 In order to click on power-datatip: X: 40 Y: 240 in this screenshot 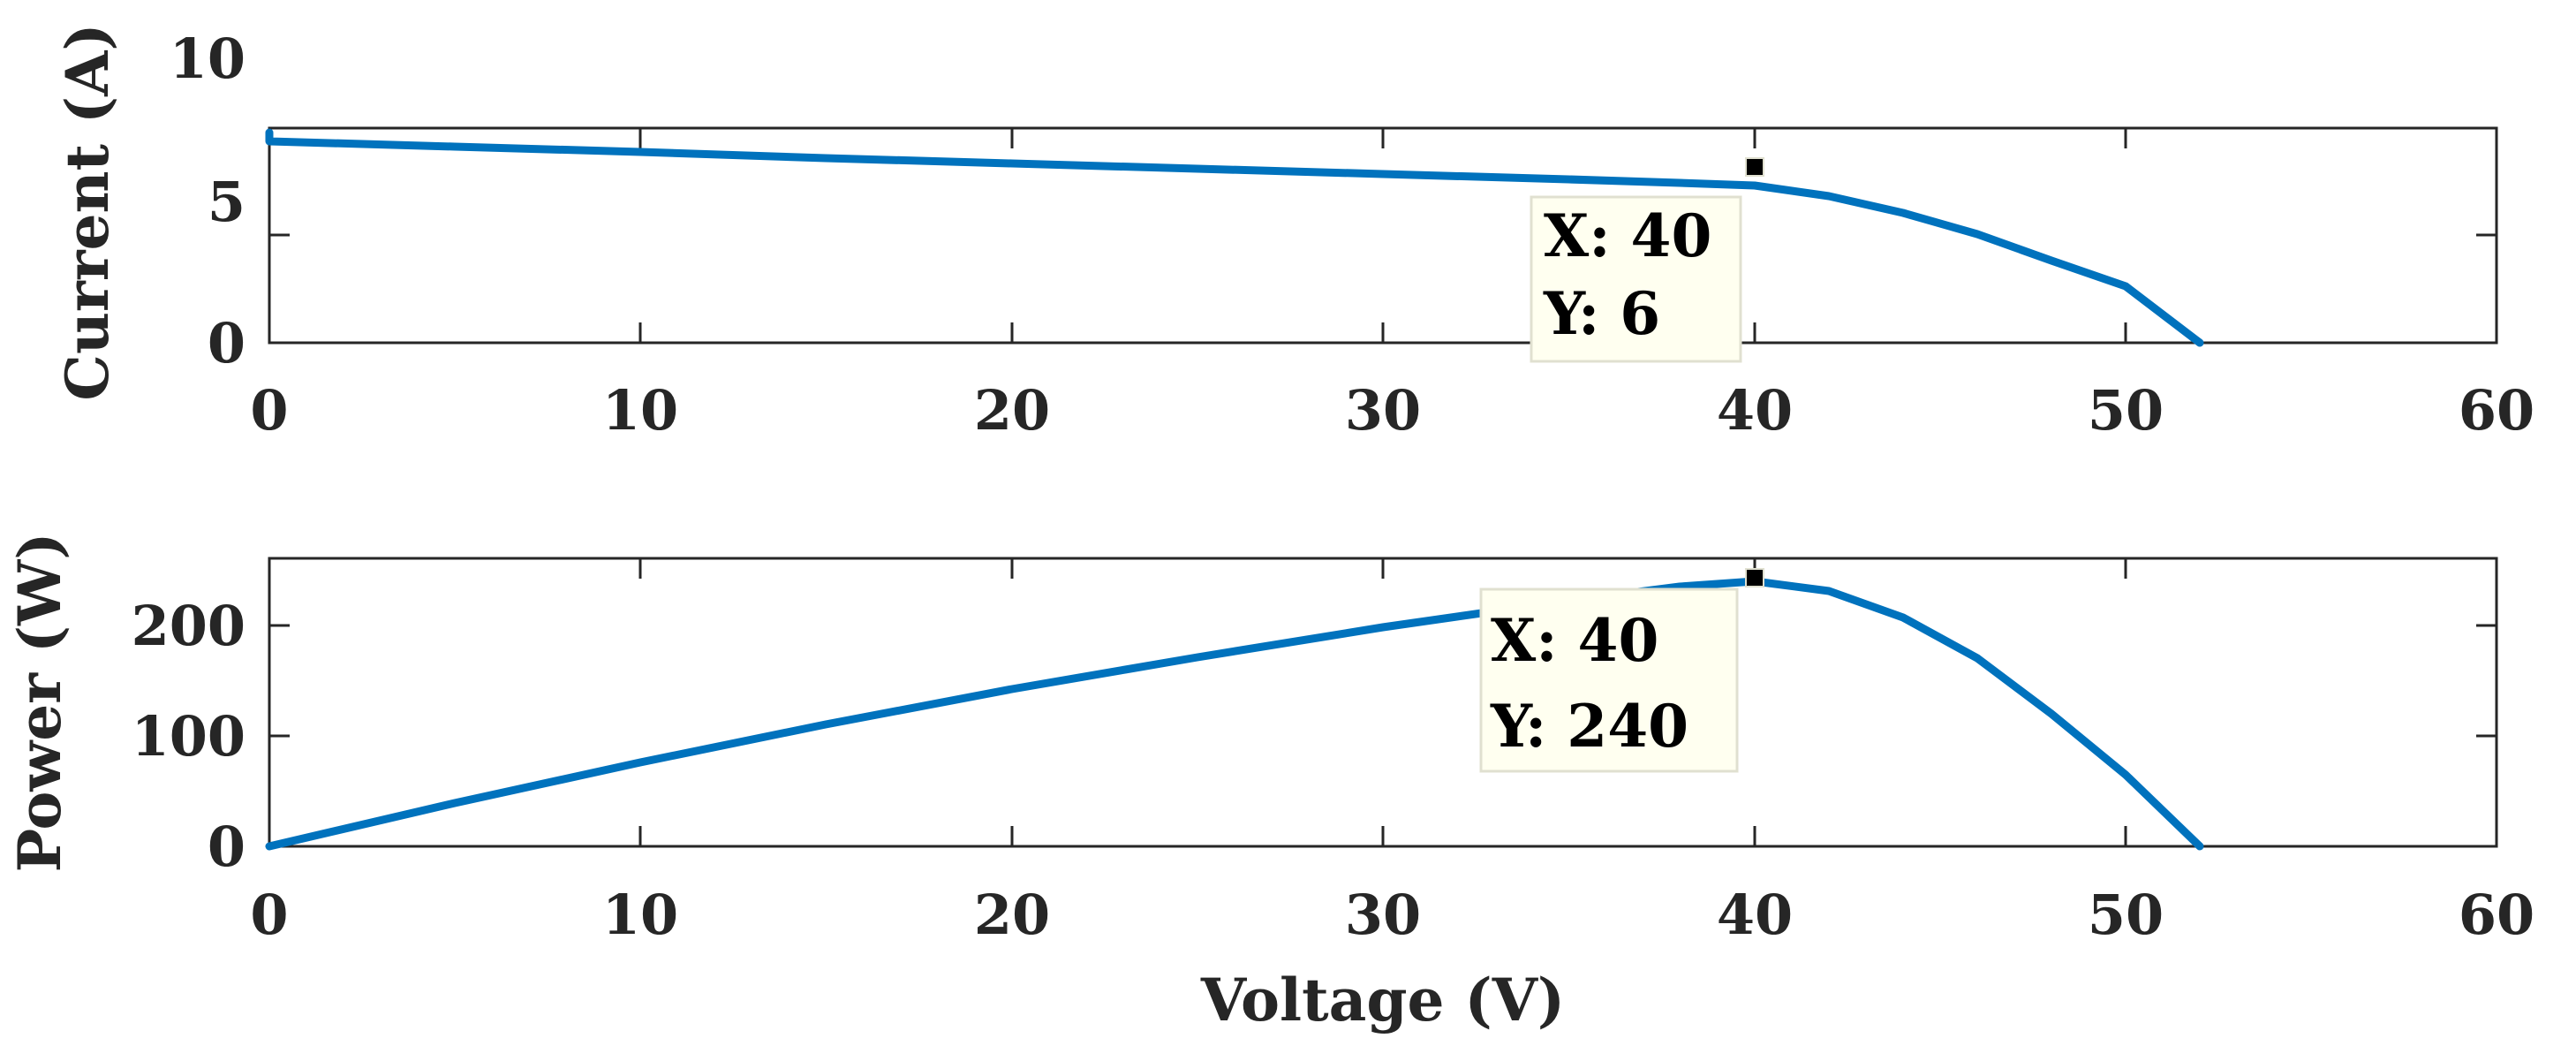, I will do `click(1621, 671)`.